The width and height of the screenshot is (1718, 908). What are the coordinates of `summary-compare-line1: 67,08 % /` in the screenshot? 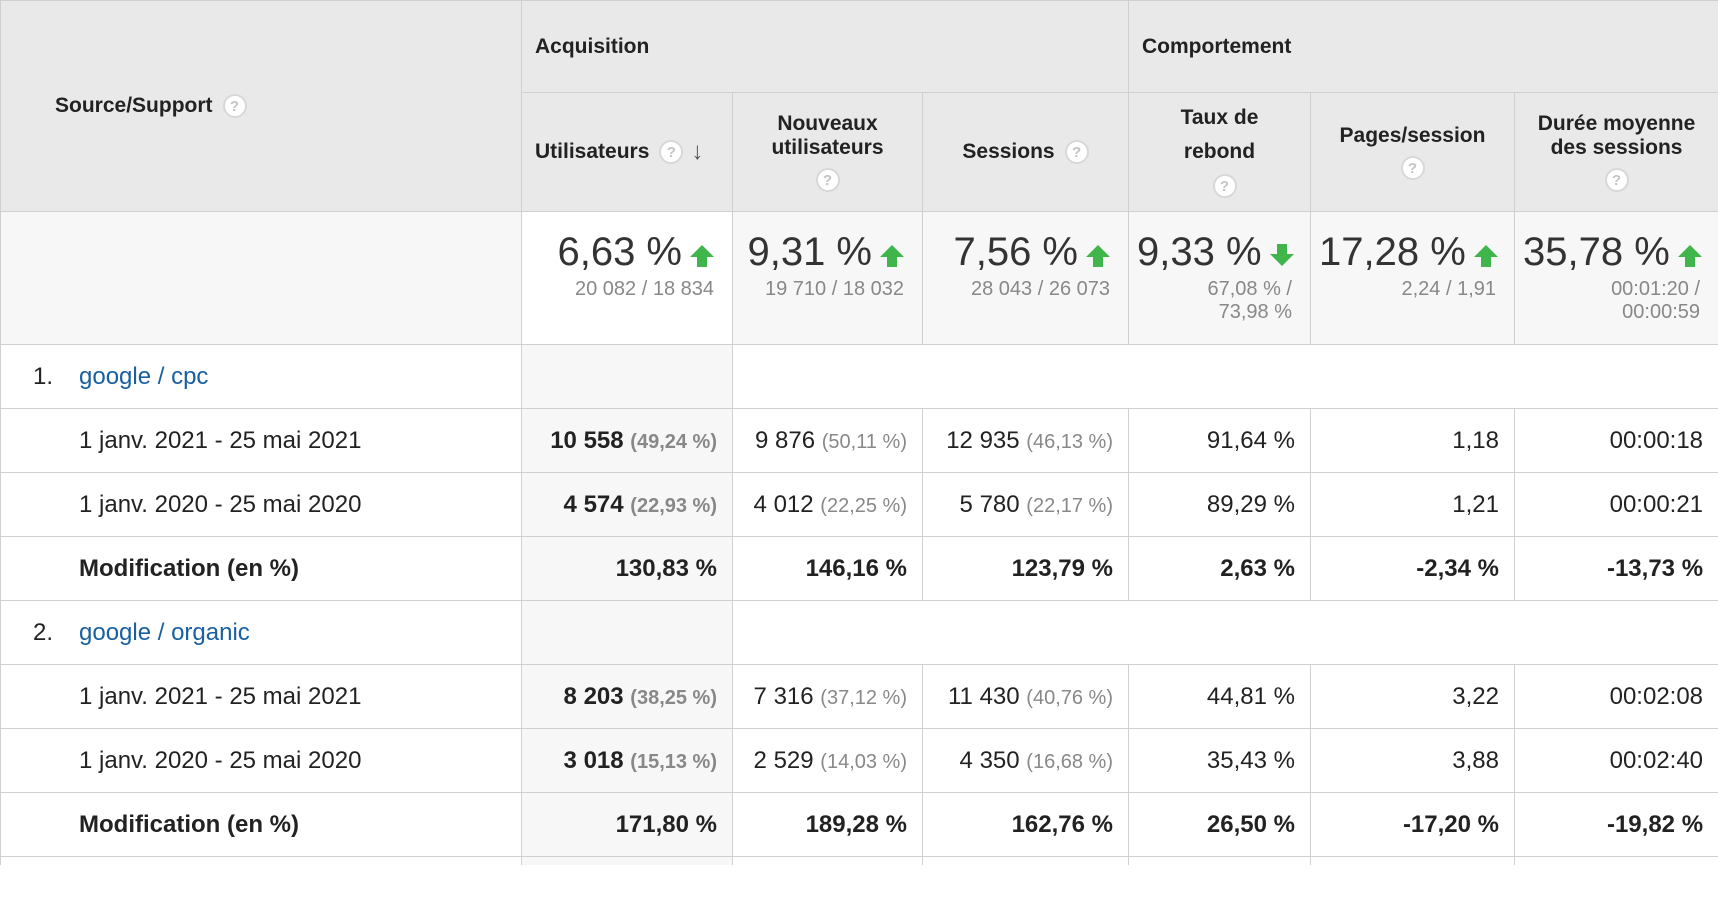 It's located at (1249, 289).